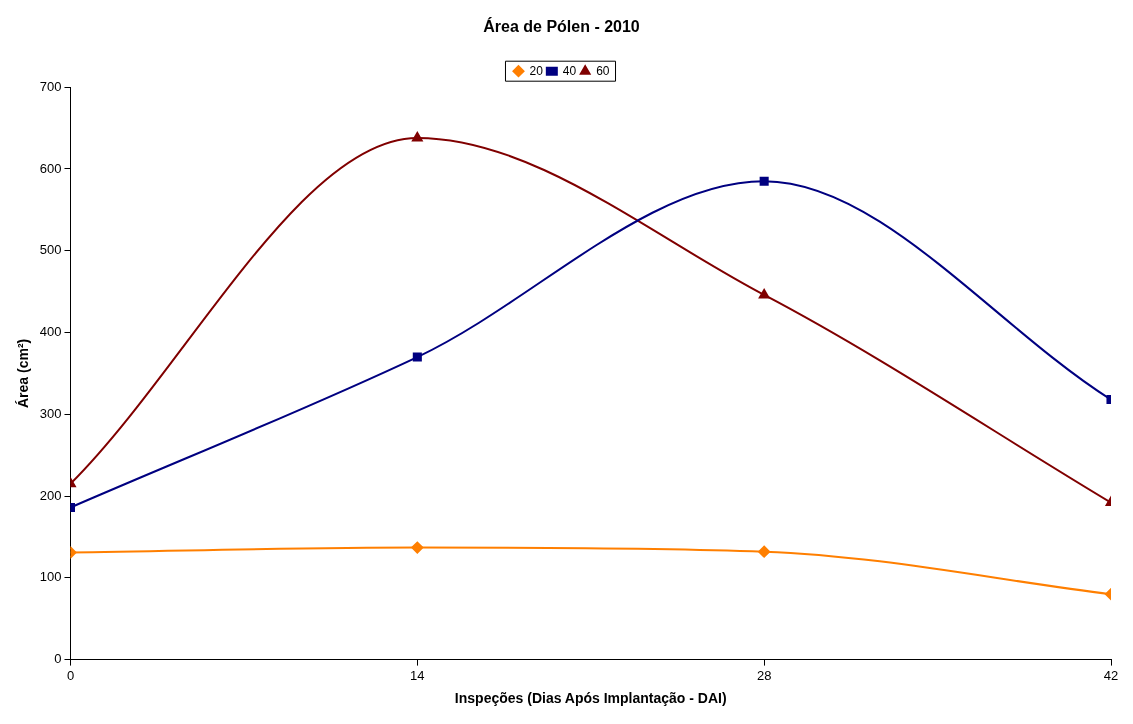 This screenshot has height=724, width=1133. I want to click on x-tick-label: 42, so click(1111, 675).